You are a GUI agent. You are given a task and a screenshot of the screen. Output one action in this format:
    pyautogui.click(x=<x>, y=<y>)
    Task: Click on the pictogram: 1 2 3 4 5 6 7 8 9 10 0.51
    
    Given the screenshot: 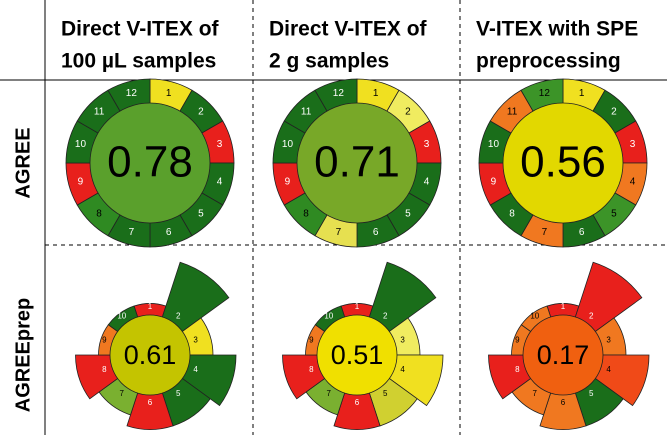 What is the action you would take?
    pyautogui.click(x=363, y=345)
    